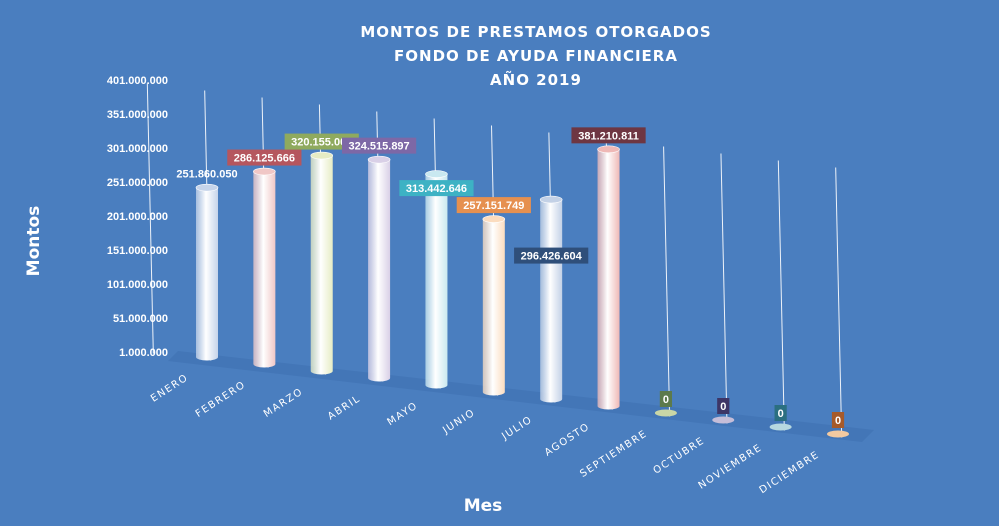 The height and width of the screenshot is (526, 999). I want to click on y-tick-label: 51.000.000, so click(140, 319).